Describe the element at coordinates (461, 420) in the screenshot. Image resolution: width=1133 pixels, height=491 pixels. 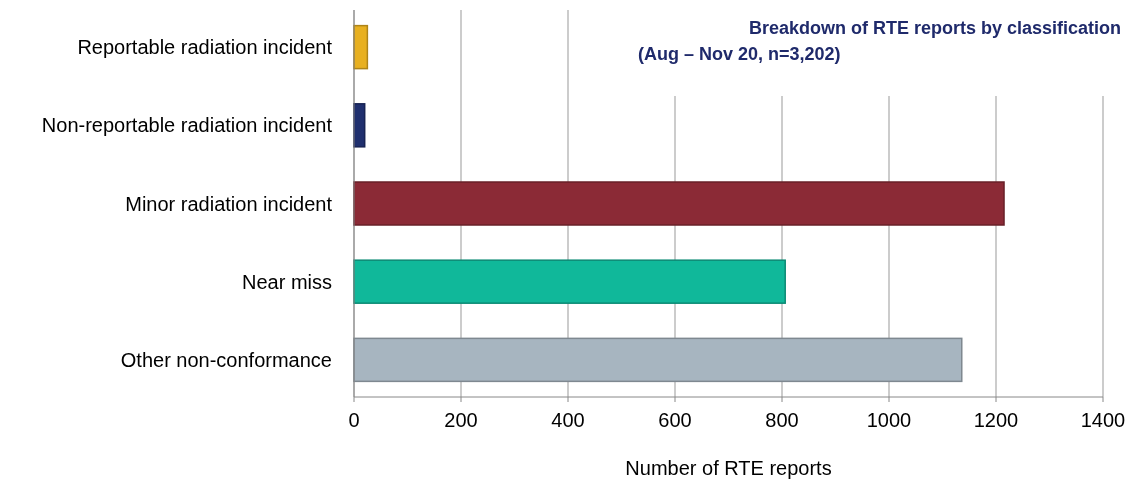
I see `x-tick-label: 200` at that location.